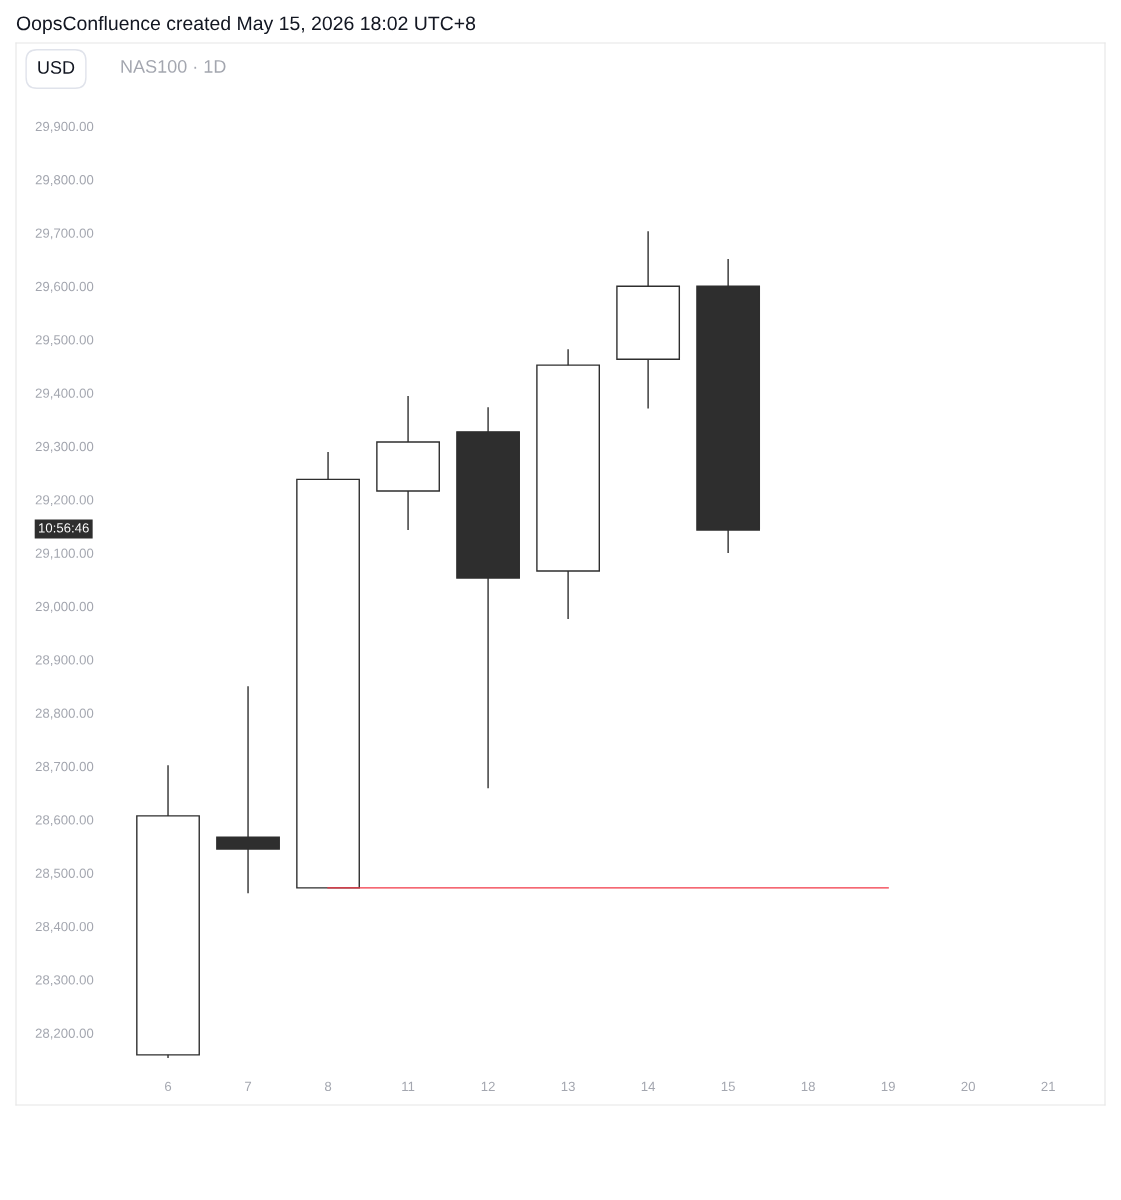  What do you see at coordinates (64, 447) in the screenshot?
I see `y-tick-label: 29,300.00` at bounding box center [64, 447].